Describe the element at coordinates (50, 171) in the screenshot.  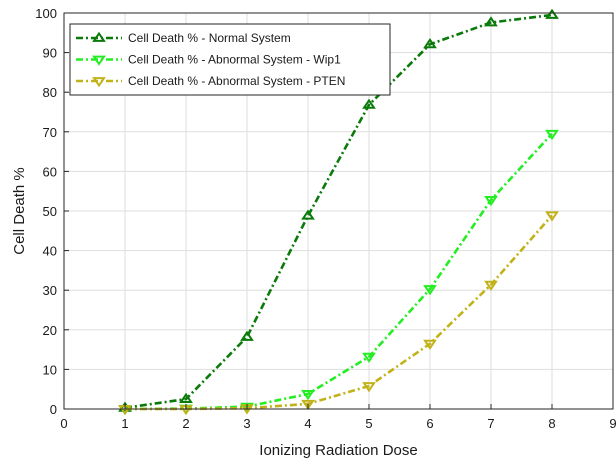
I see `y-tick-label: 60` at that location.